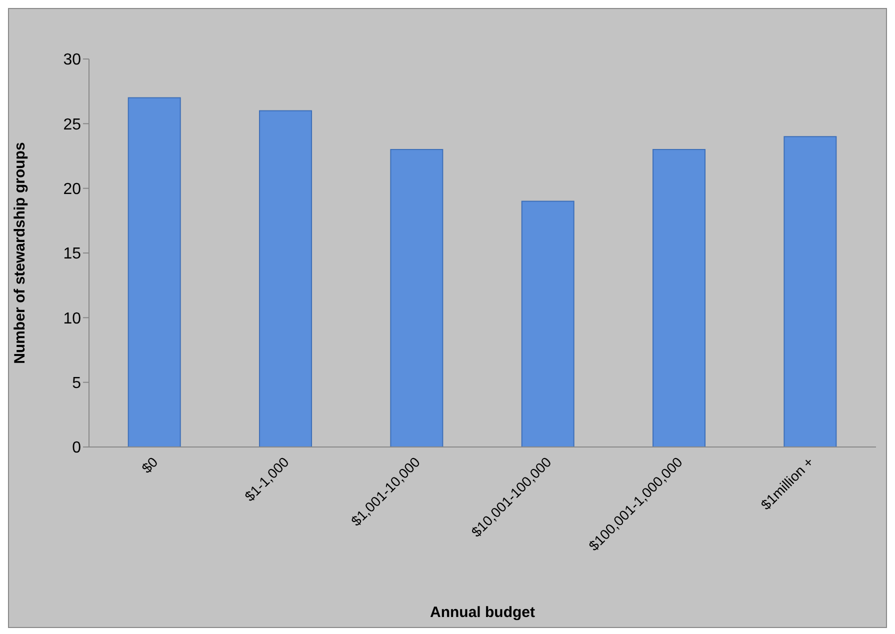 The image size is (895, 634). What do you see at coordinates (149, 465) in the screenshot?
I see `x-tick-label: $0` at bounding box center [149, 465].